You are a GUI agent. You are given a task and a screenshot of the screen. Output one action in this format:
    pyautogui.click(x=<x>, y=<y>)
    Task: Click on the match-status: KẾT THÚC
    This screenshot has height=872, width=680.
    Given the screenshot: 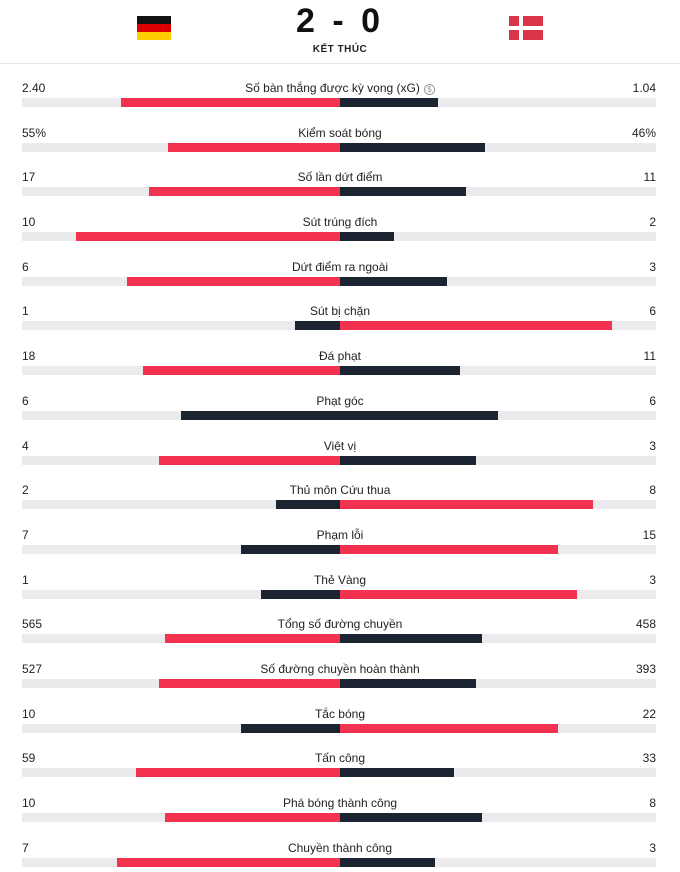 What is the action you would take?
    pyautogui.click(x=340, y=49)
    